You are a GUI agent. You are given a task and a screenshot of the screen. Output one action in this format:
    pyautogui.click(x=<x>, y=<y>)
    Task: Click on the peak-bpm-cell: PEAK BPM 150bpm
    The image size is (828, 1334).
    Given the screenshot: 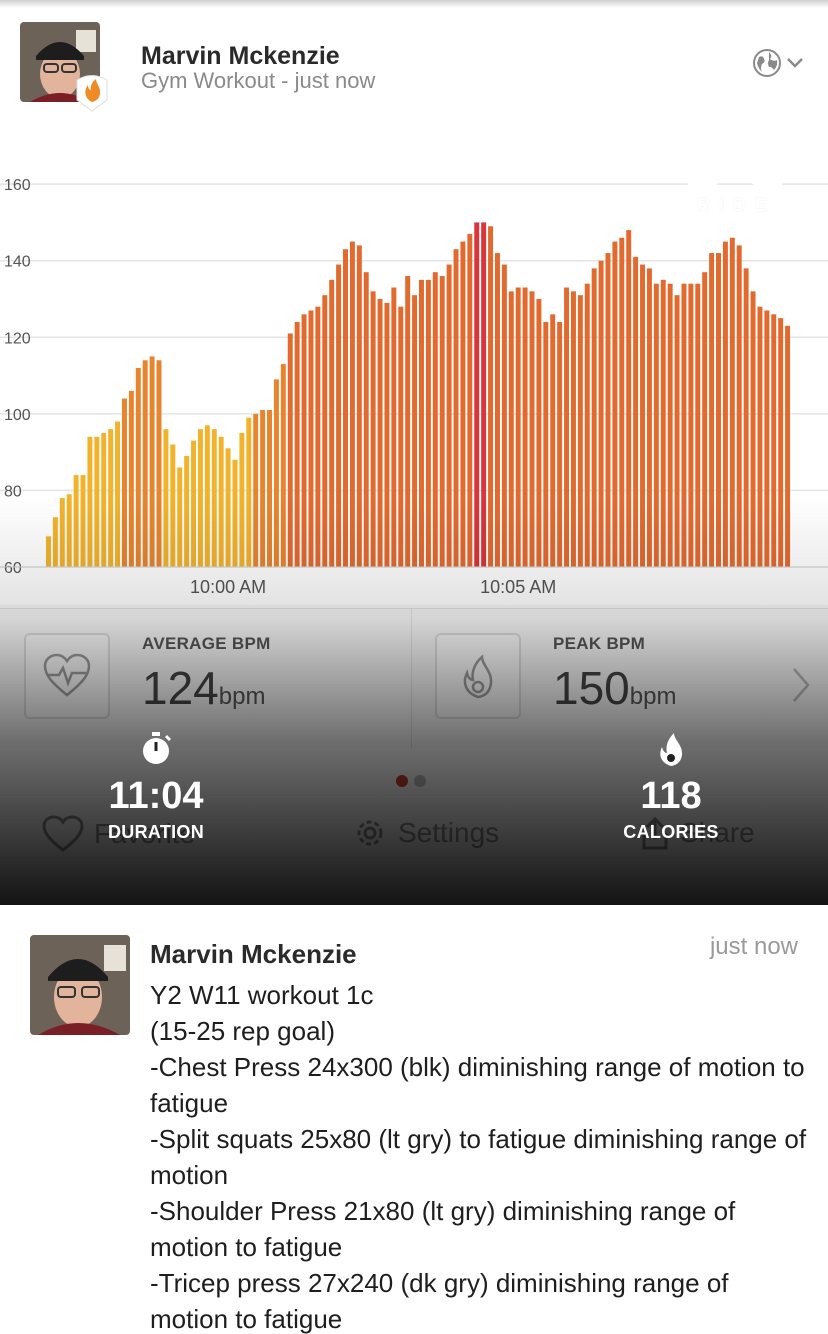 What is the action you would take?
    pyautogui.click(x=620, y=679)
    